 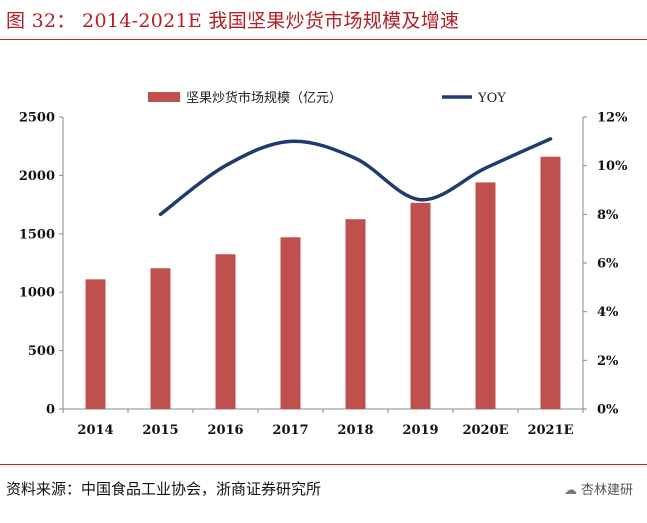 What do you see at coordinates (355, 430) in the screenshot?
I see `x-tick-label: 2018` at bounding box center [355, 430].